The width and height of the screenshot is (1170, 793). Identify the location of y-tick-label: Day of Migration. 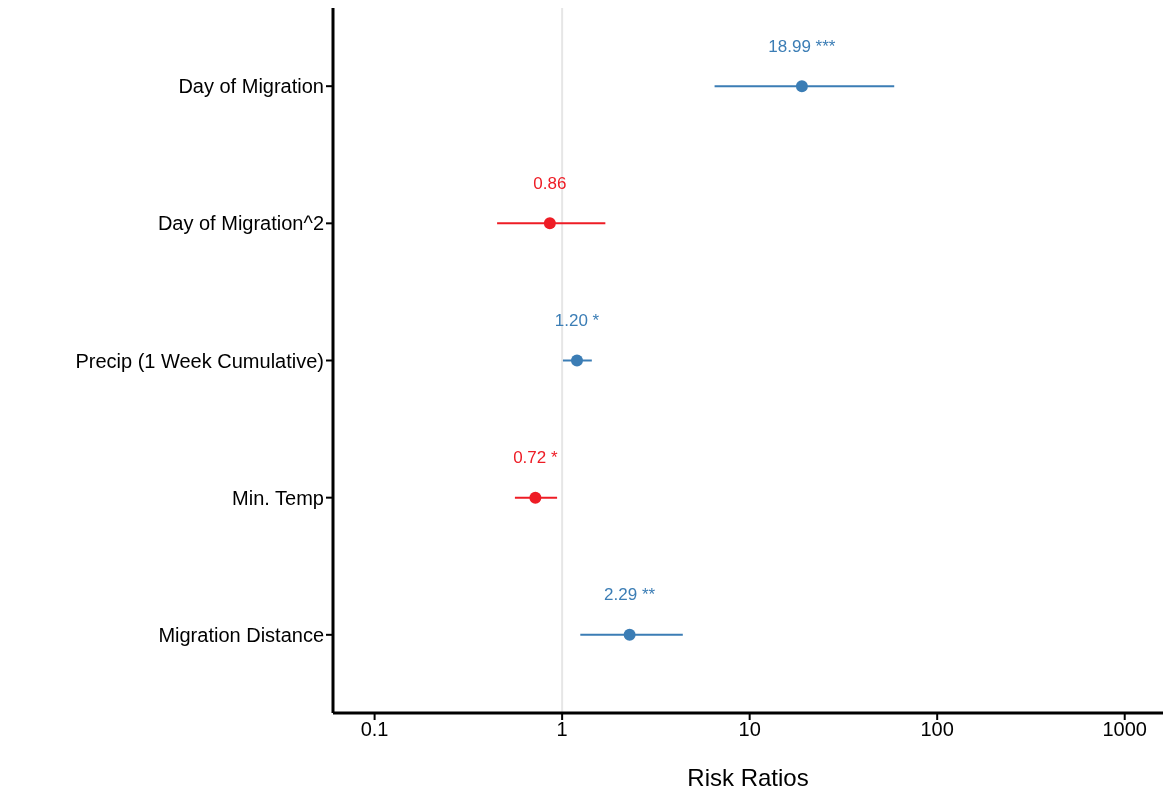
(251, 86).